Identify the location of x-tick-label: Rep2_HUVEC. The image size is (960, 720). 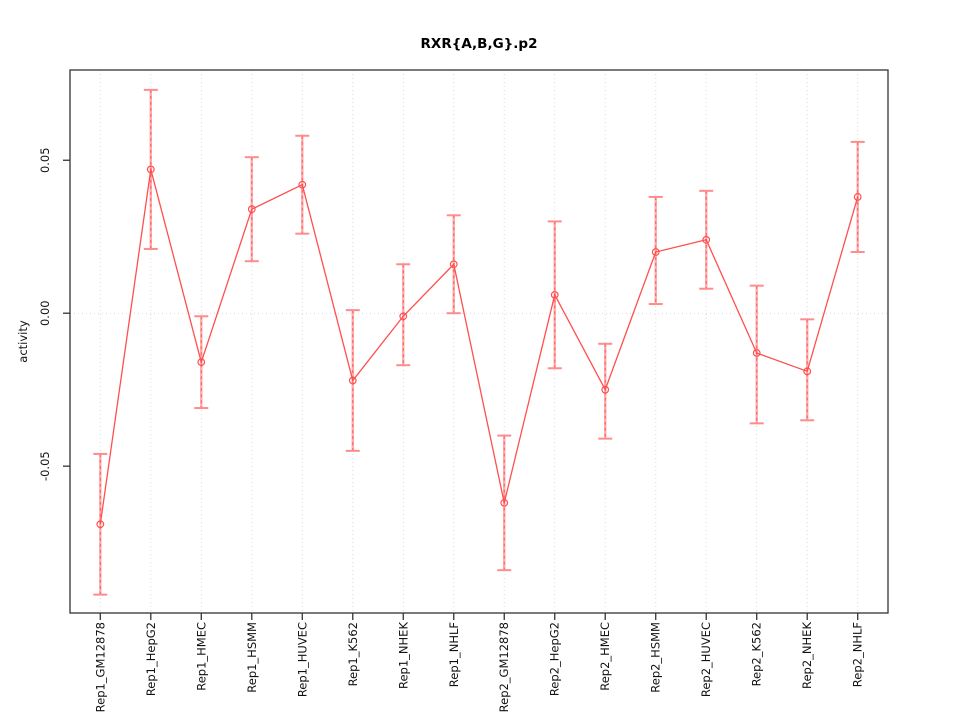
(706, 659).